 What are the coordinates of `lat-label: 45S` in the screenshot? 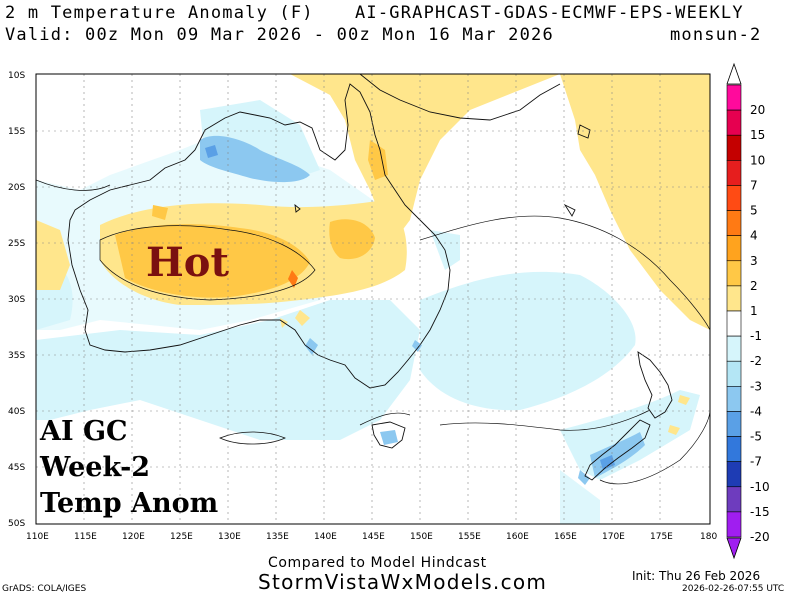 It's located at (16, 468).